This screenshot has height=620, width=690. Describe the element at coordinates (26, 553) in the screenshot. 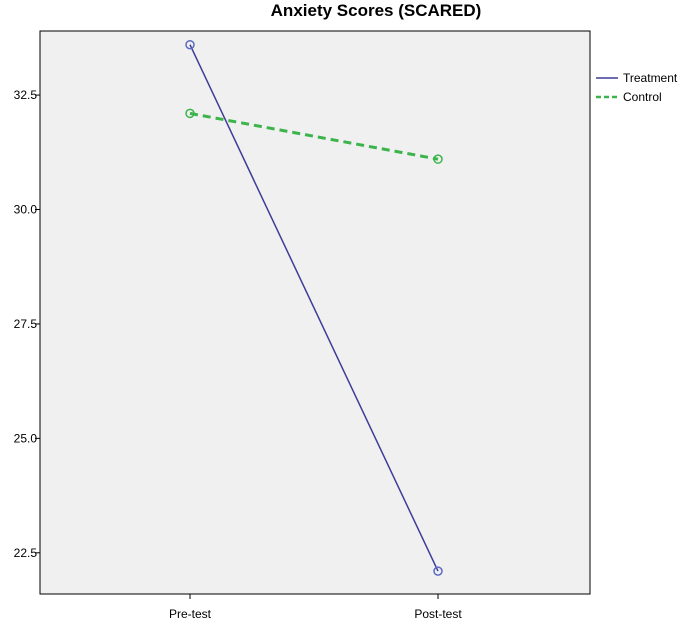

I see `y-tick-label: 22.5` at that location.